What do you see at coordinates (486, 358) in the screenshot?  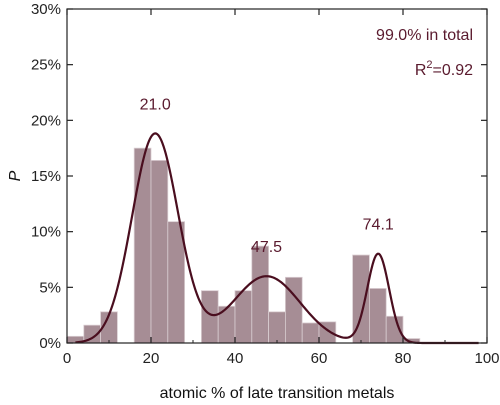 I see `x-tick-label: 100` at bounding box center [486, 358].